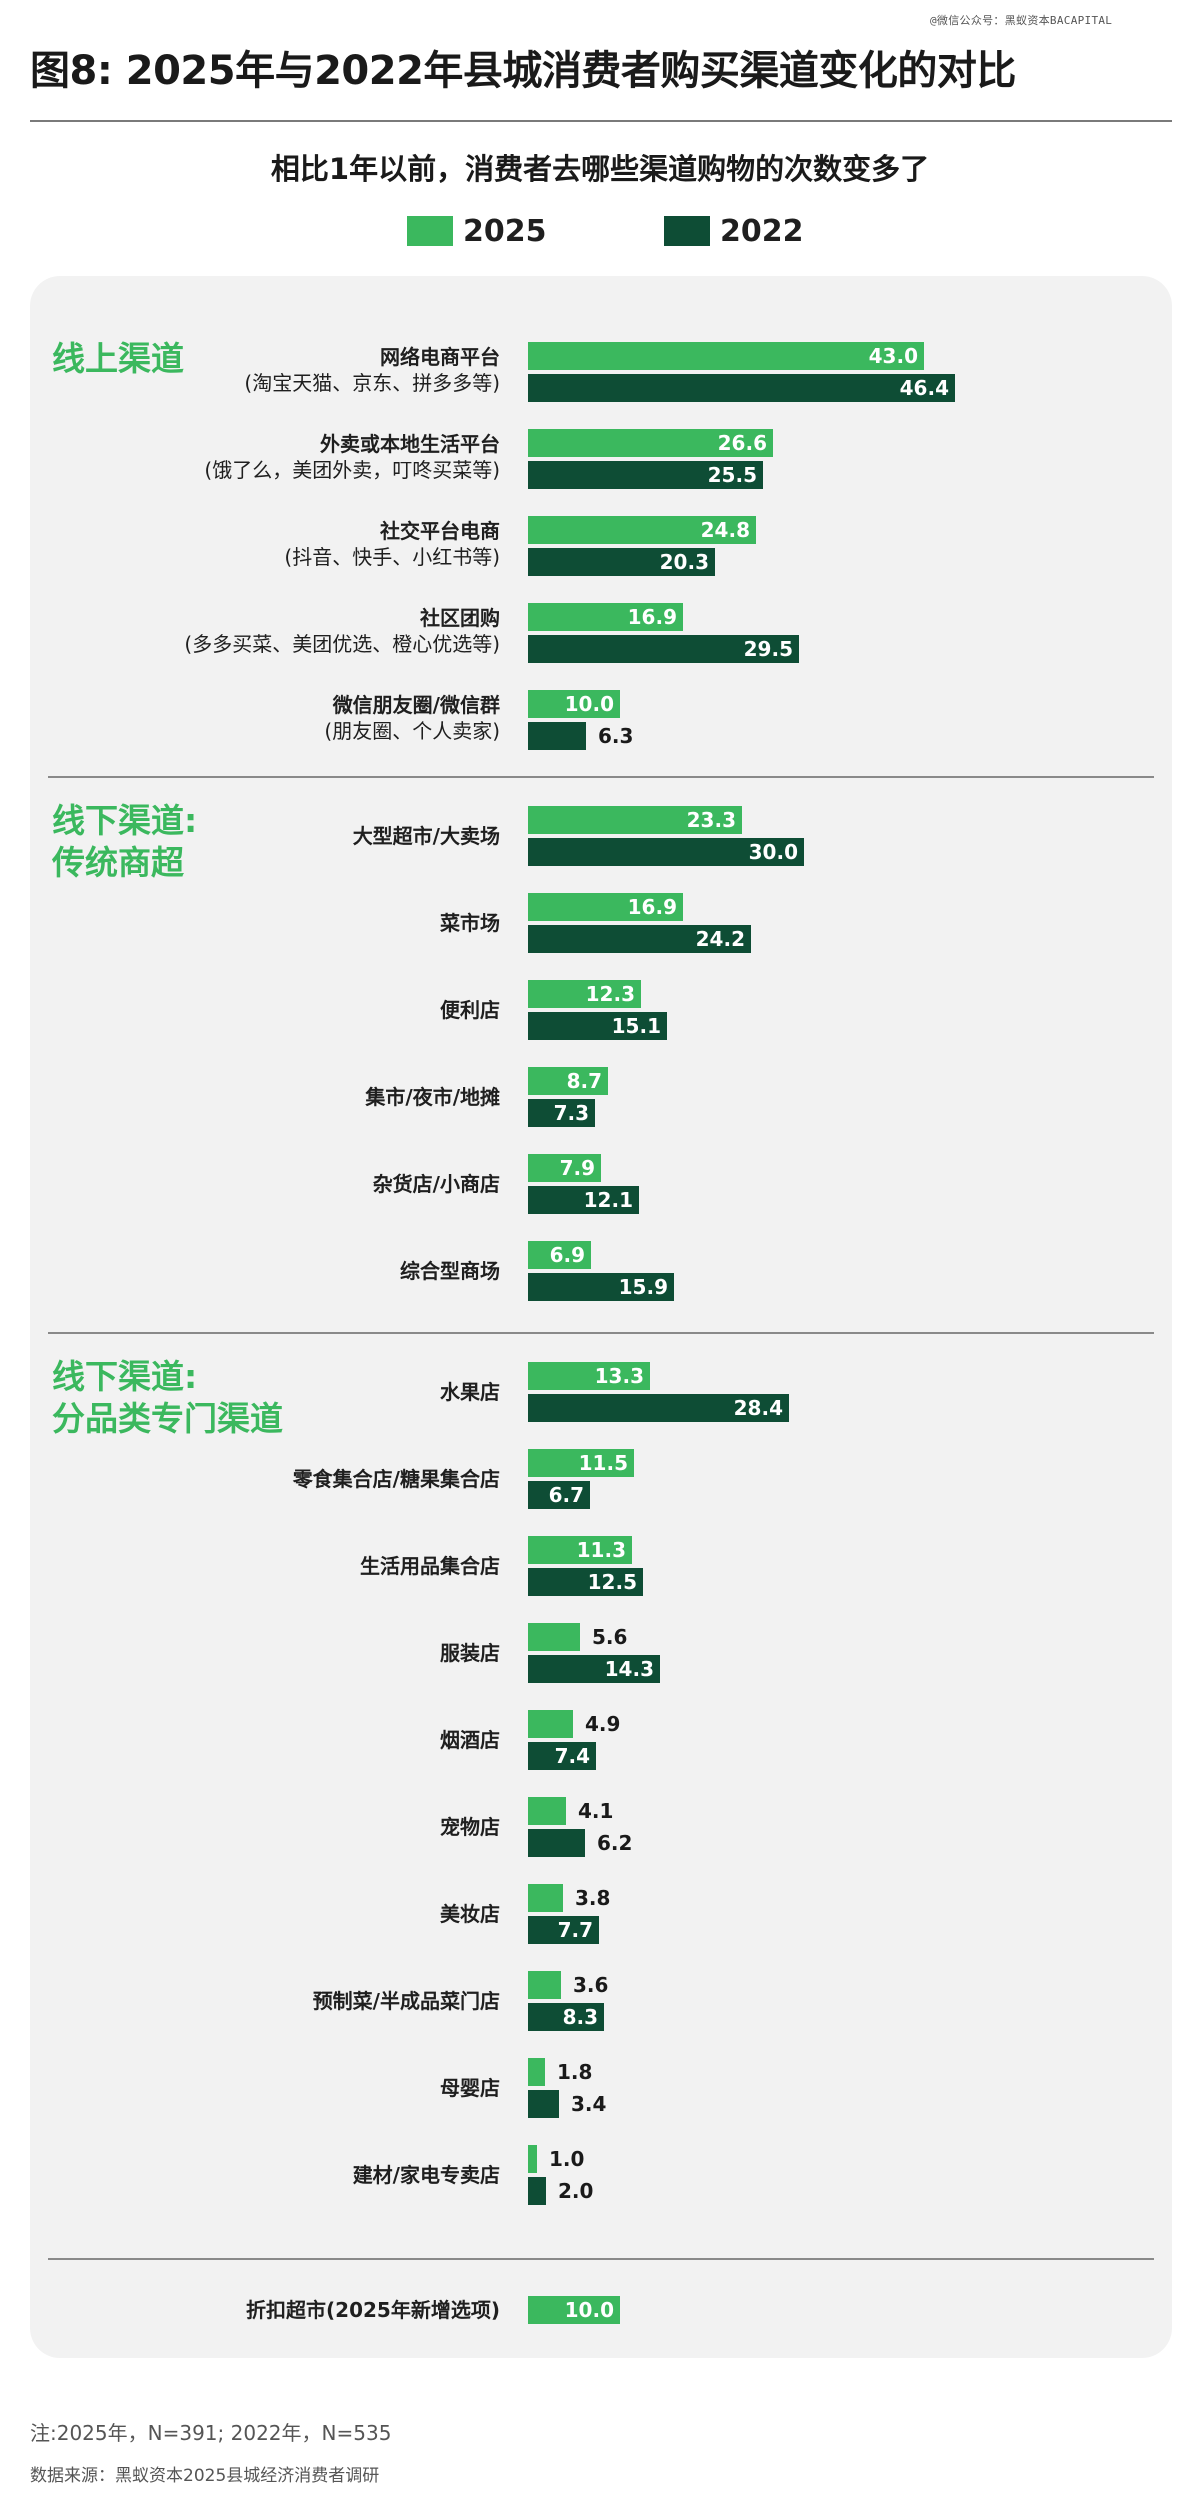  Describe the element at coordinates (470, 1914) in the screenshot. I see `category-label: 美妆店` at that location.